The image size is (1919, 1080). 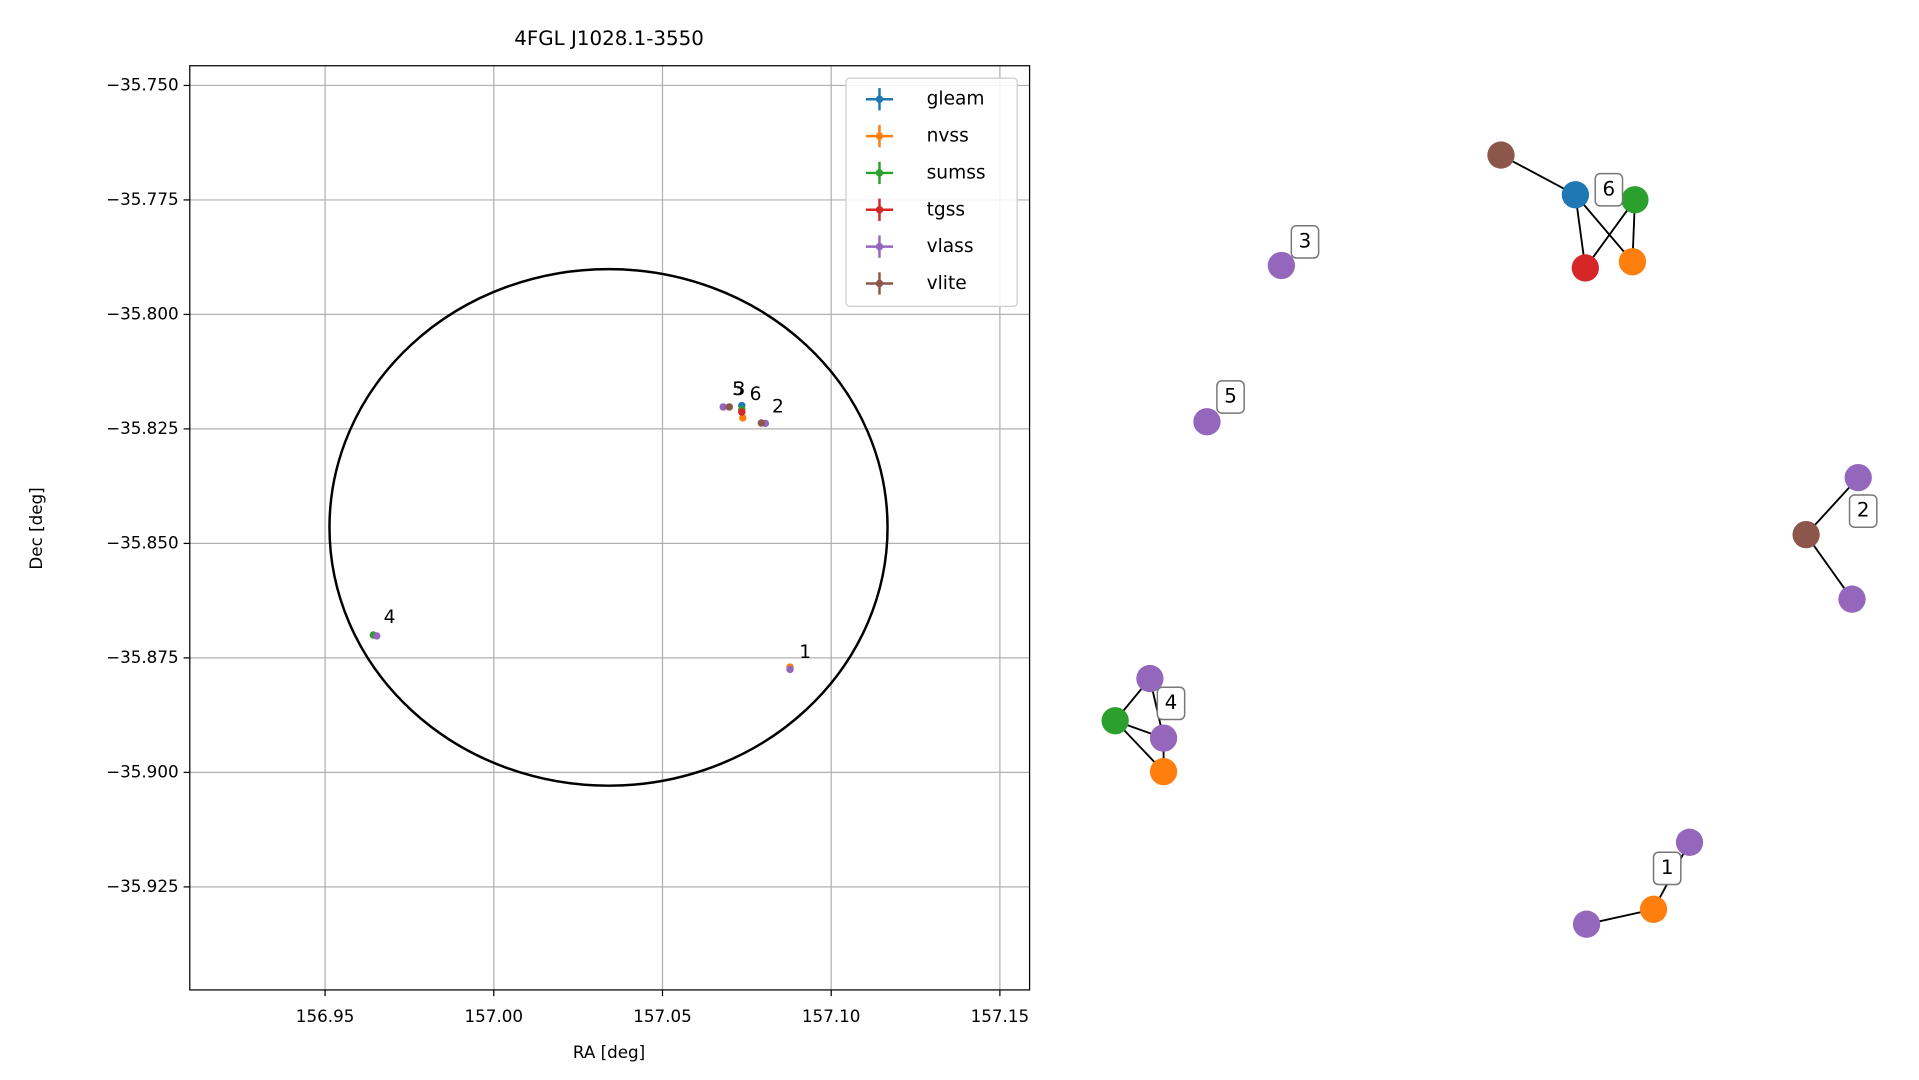 I want to click on legend: gleam nvss sumss tgss vlass vlite, so click(x=931, y=192).